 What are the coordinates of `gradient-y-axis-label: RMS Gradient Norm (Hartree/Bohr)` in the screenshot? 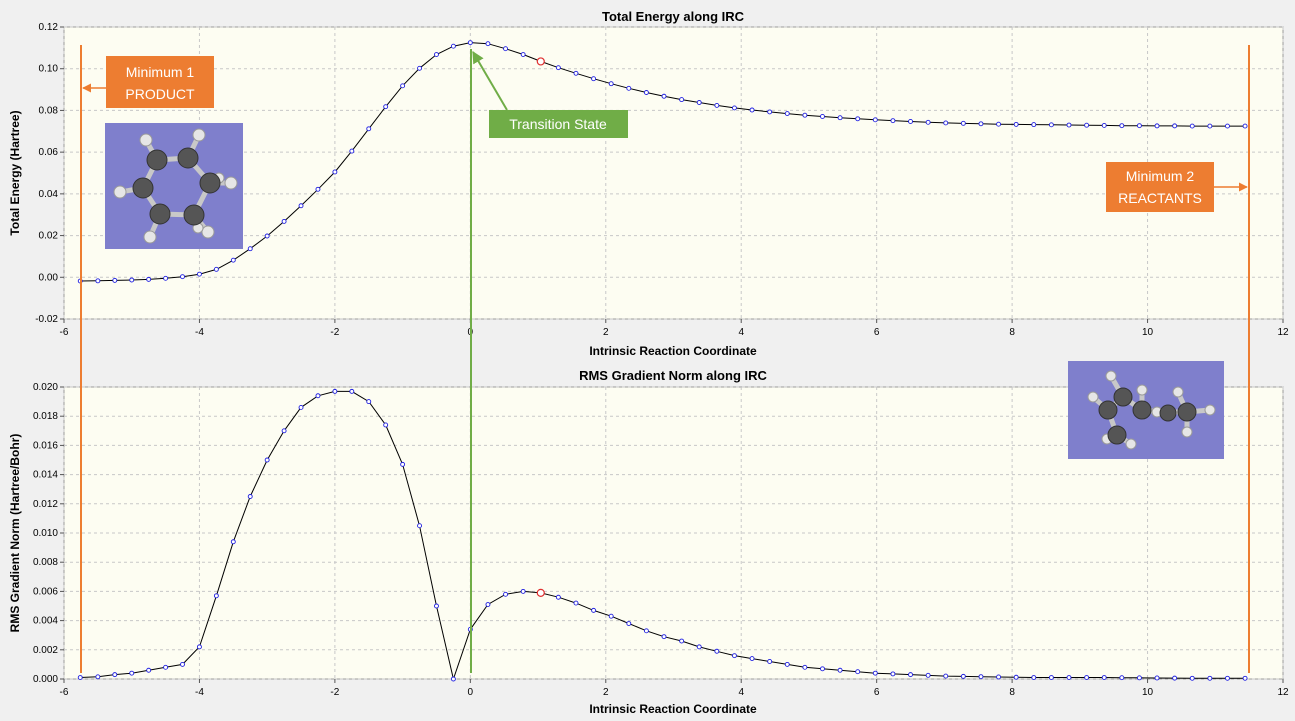 It's located at (15, 533).